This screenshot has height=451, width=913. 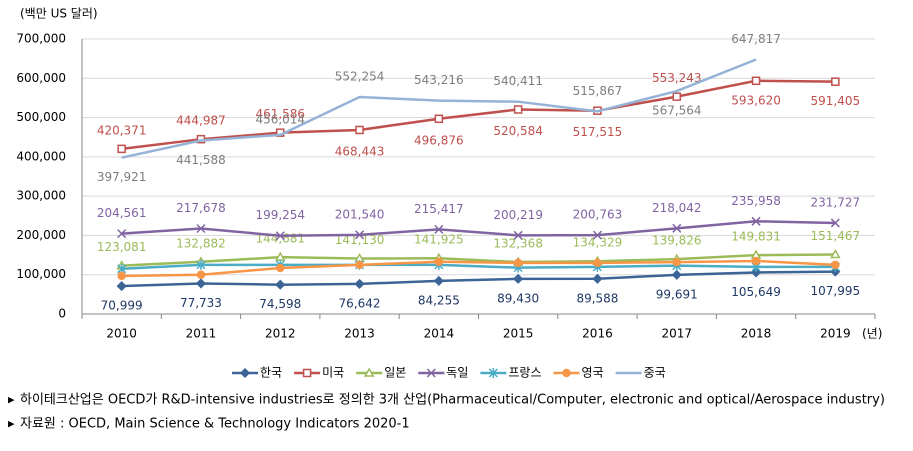 What do you see at coordinates (457, 373) in the screenshot?
I see `legend-label: 독일` at bounding box center [457, 373].